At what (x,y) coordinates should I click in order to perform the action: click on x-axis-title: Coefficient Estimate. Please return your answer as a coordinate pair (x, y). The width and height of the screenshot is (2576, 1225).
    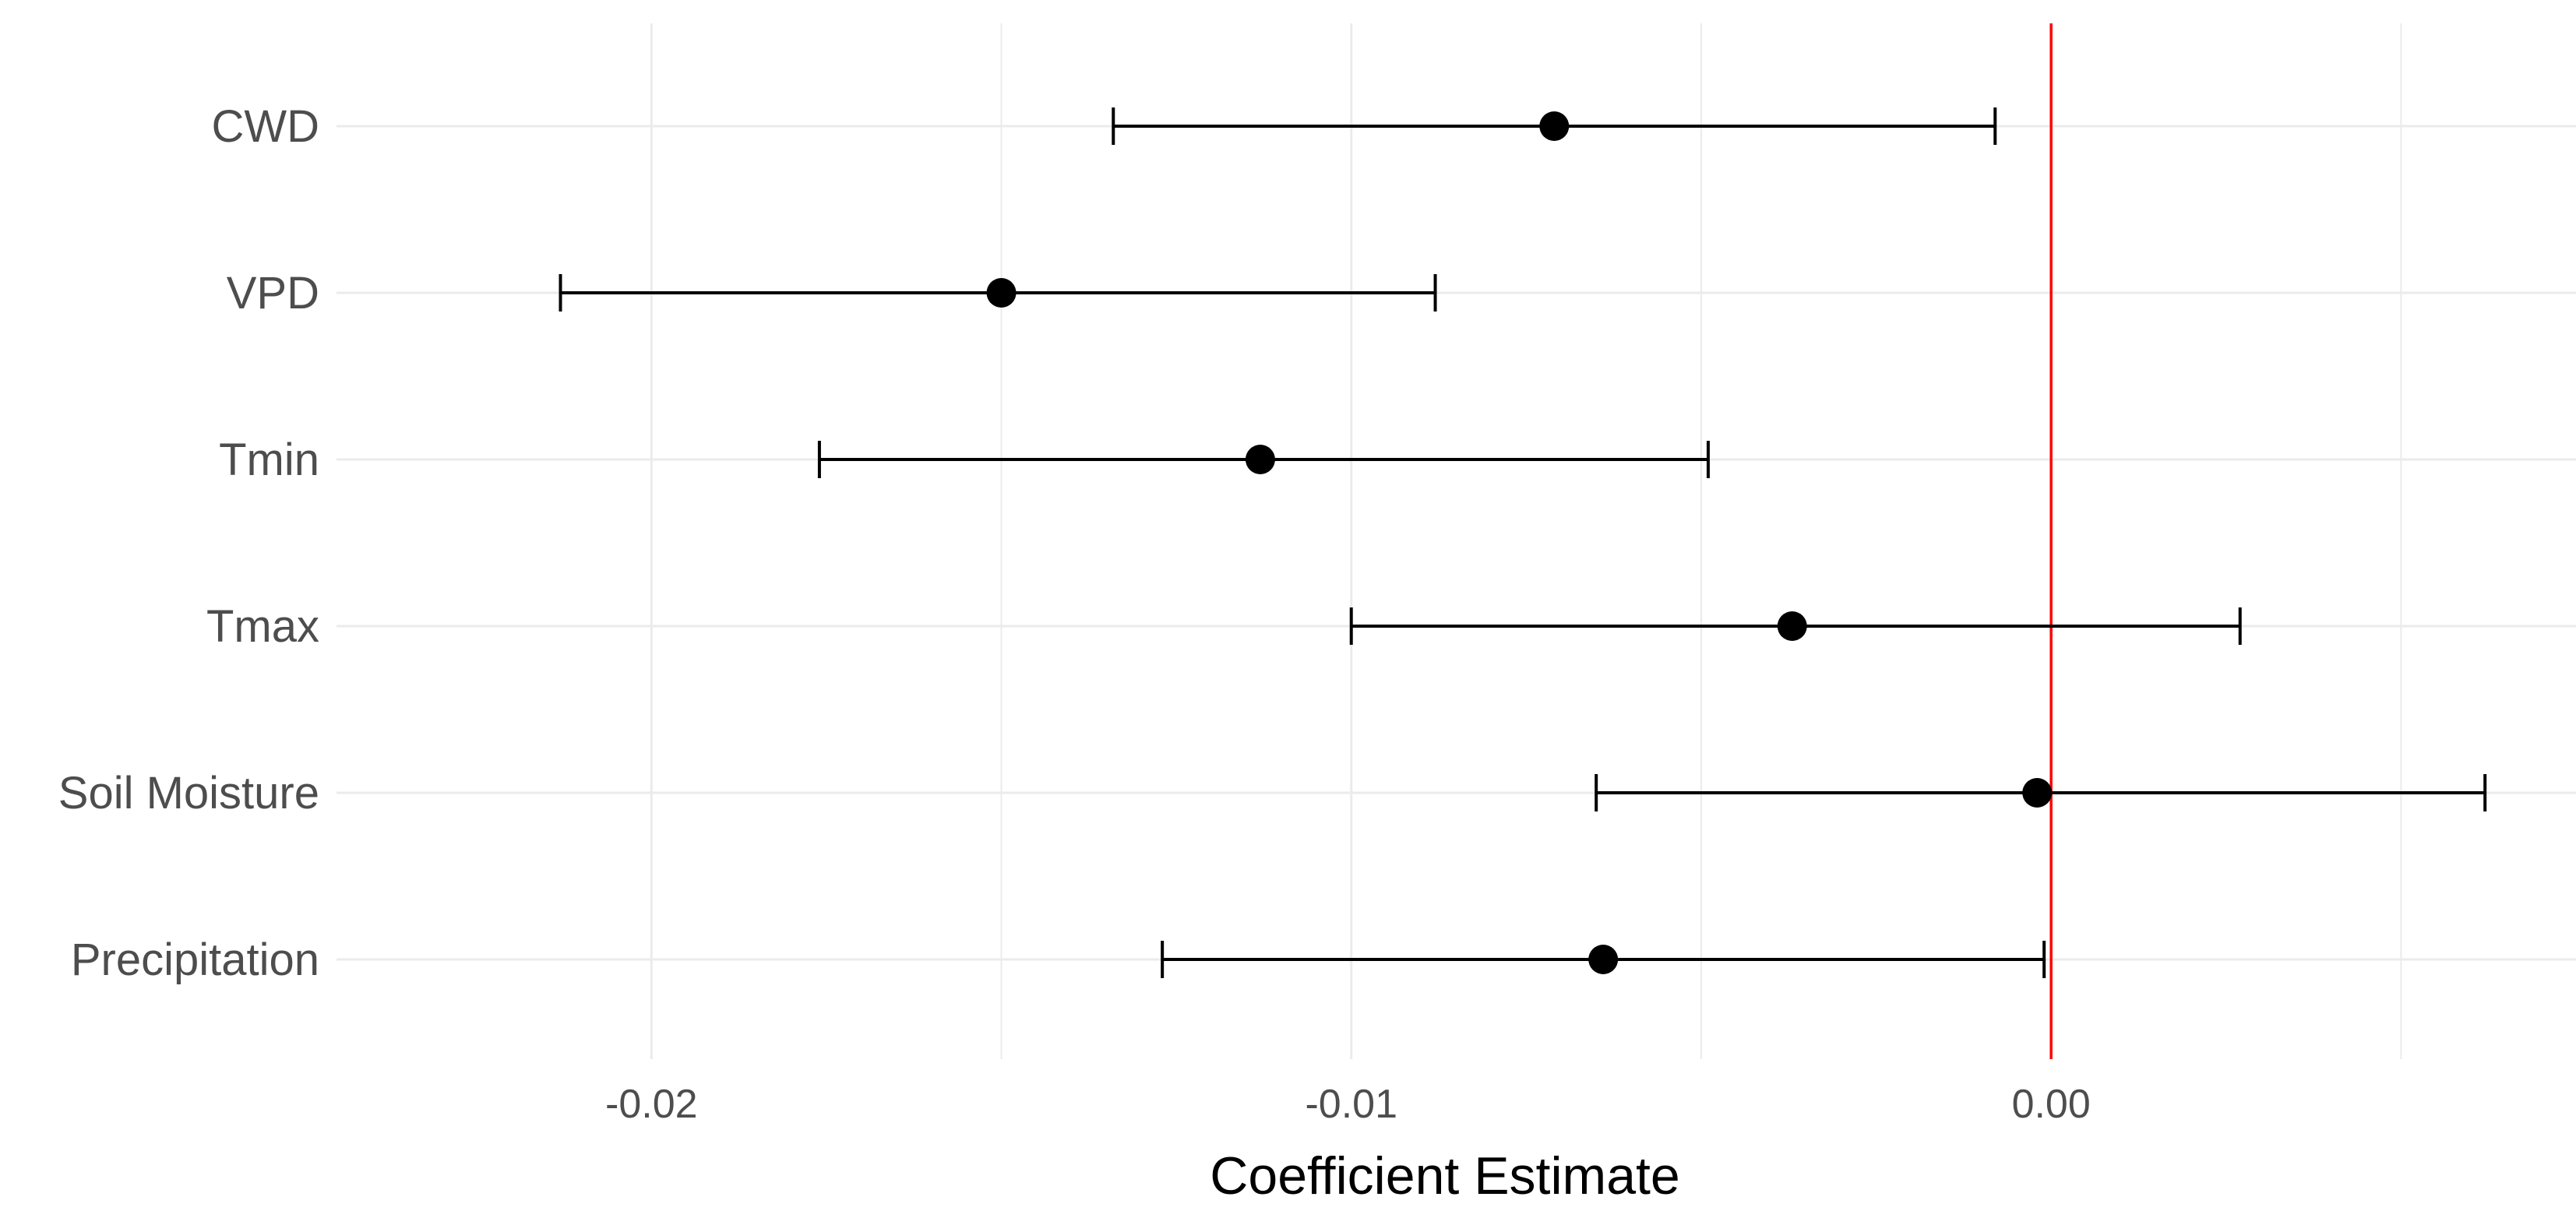
    Looking at the image, I should click on (1444, 1176).